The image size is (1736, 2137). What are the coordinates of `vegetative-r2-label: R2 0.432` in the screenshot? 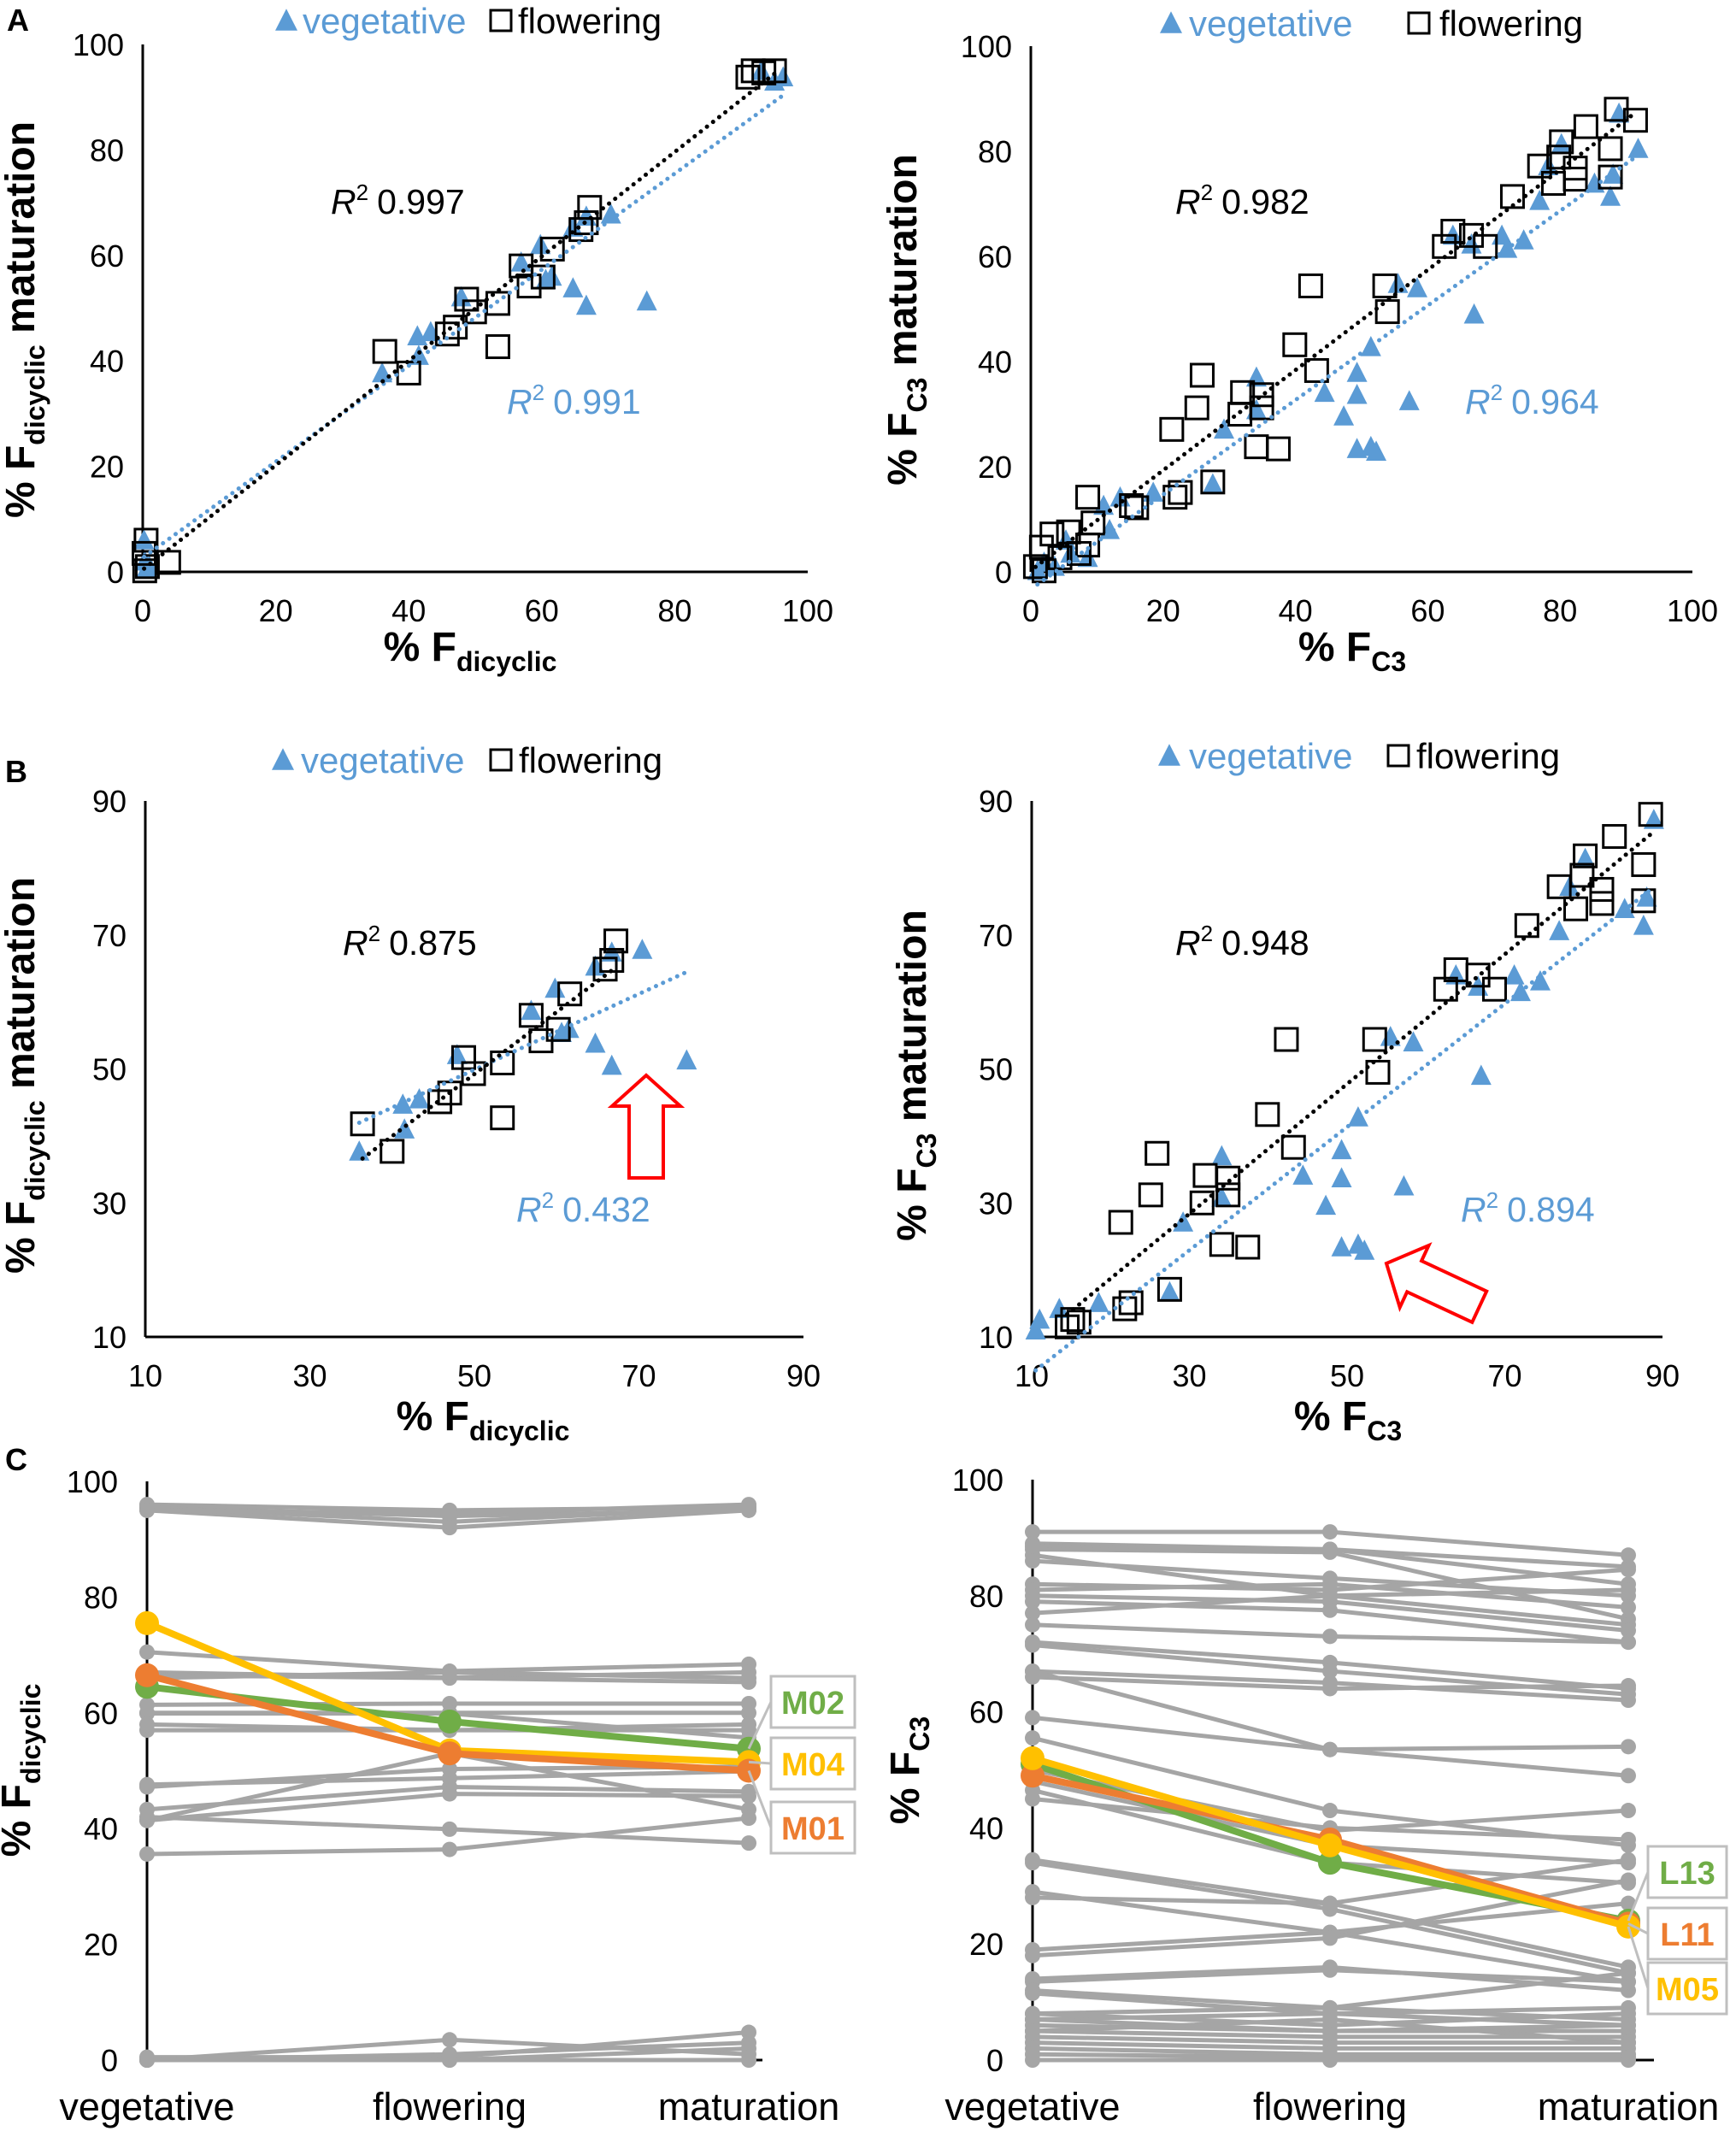 It's located at (583, 1208).